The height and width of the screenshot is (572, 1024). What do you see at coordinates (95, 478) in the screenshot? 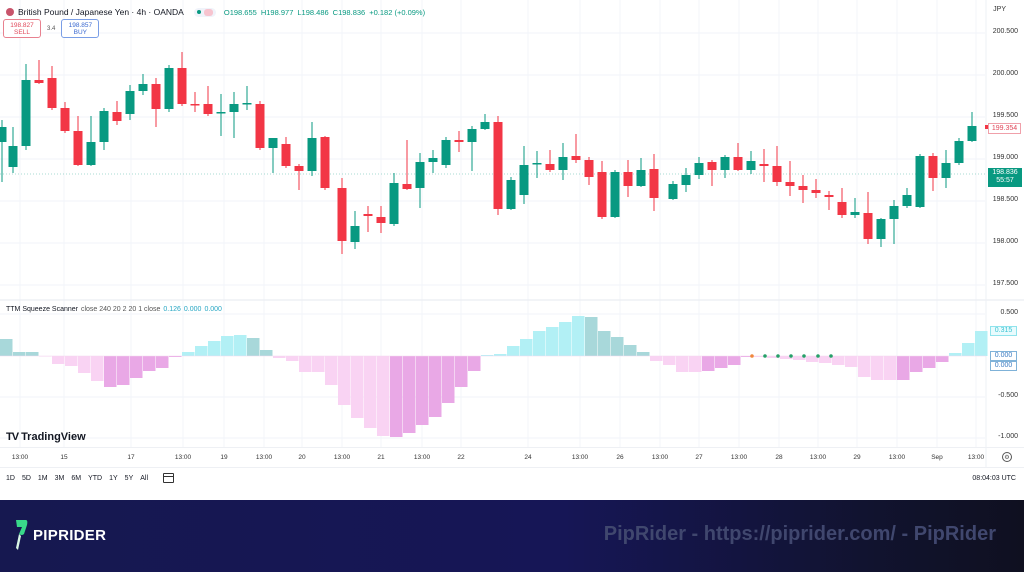
I see `range-button-ytd: YTD` at bounding box center [95, 478].